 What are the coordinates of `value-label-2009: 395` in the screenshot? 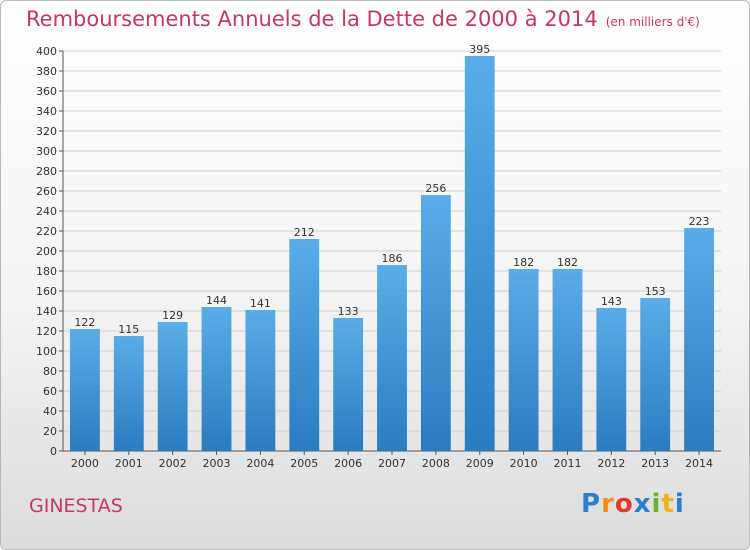 It's located at (479, 49).